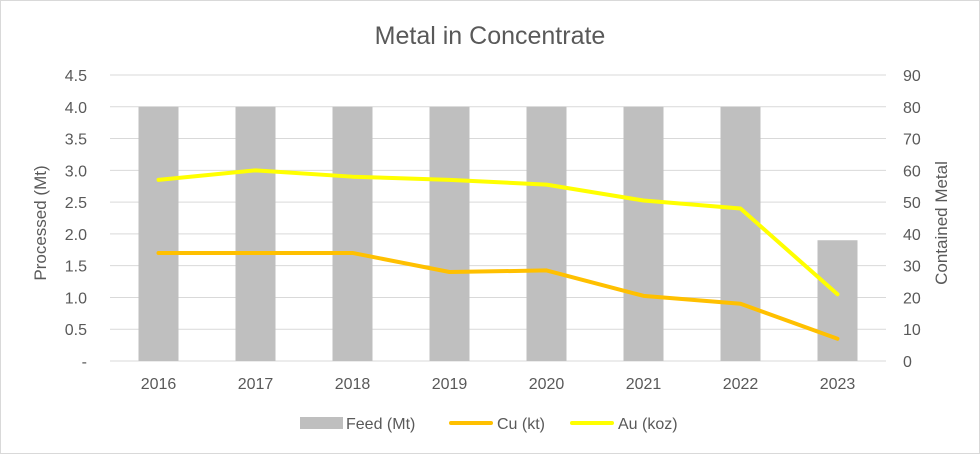  What do you see at coordinates (76, 330) in the screenshot?
I see `left-tick-label: 0.5` at bounding box center [76, 330].